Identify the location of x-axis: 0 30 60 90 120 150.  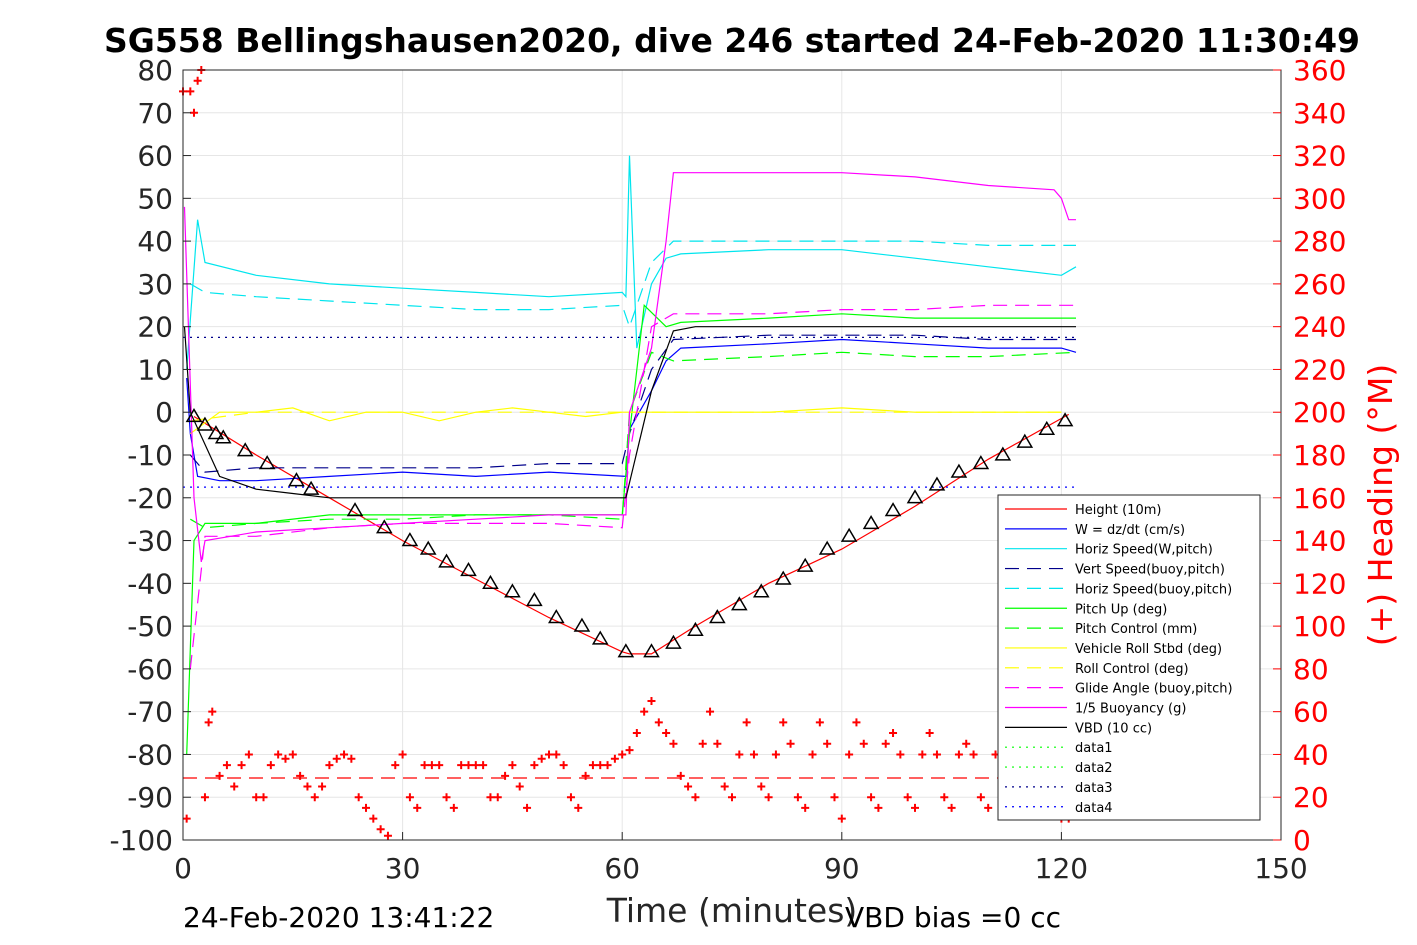
(741, 858).